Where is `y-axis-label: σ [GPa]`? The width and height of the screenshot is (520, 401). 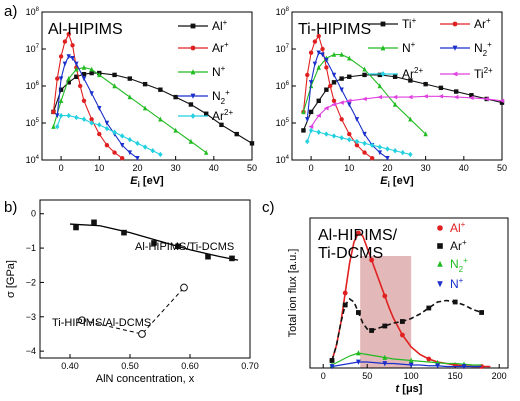
y-axis-label: σ [GPa] is located at coordinates (11, 279).